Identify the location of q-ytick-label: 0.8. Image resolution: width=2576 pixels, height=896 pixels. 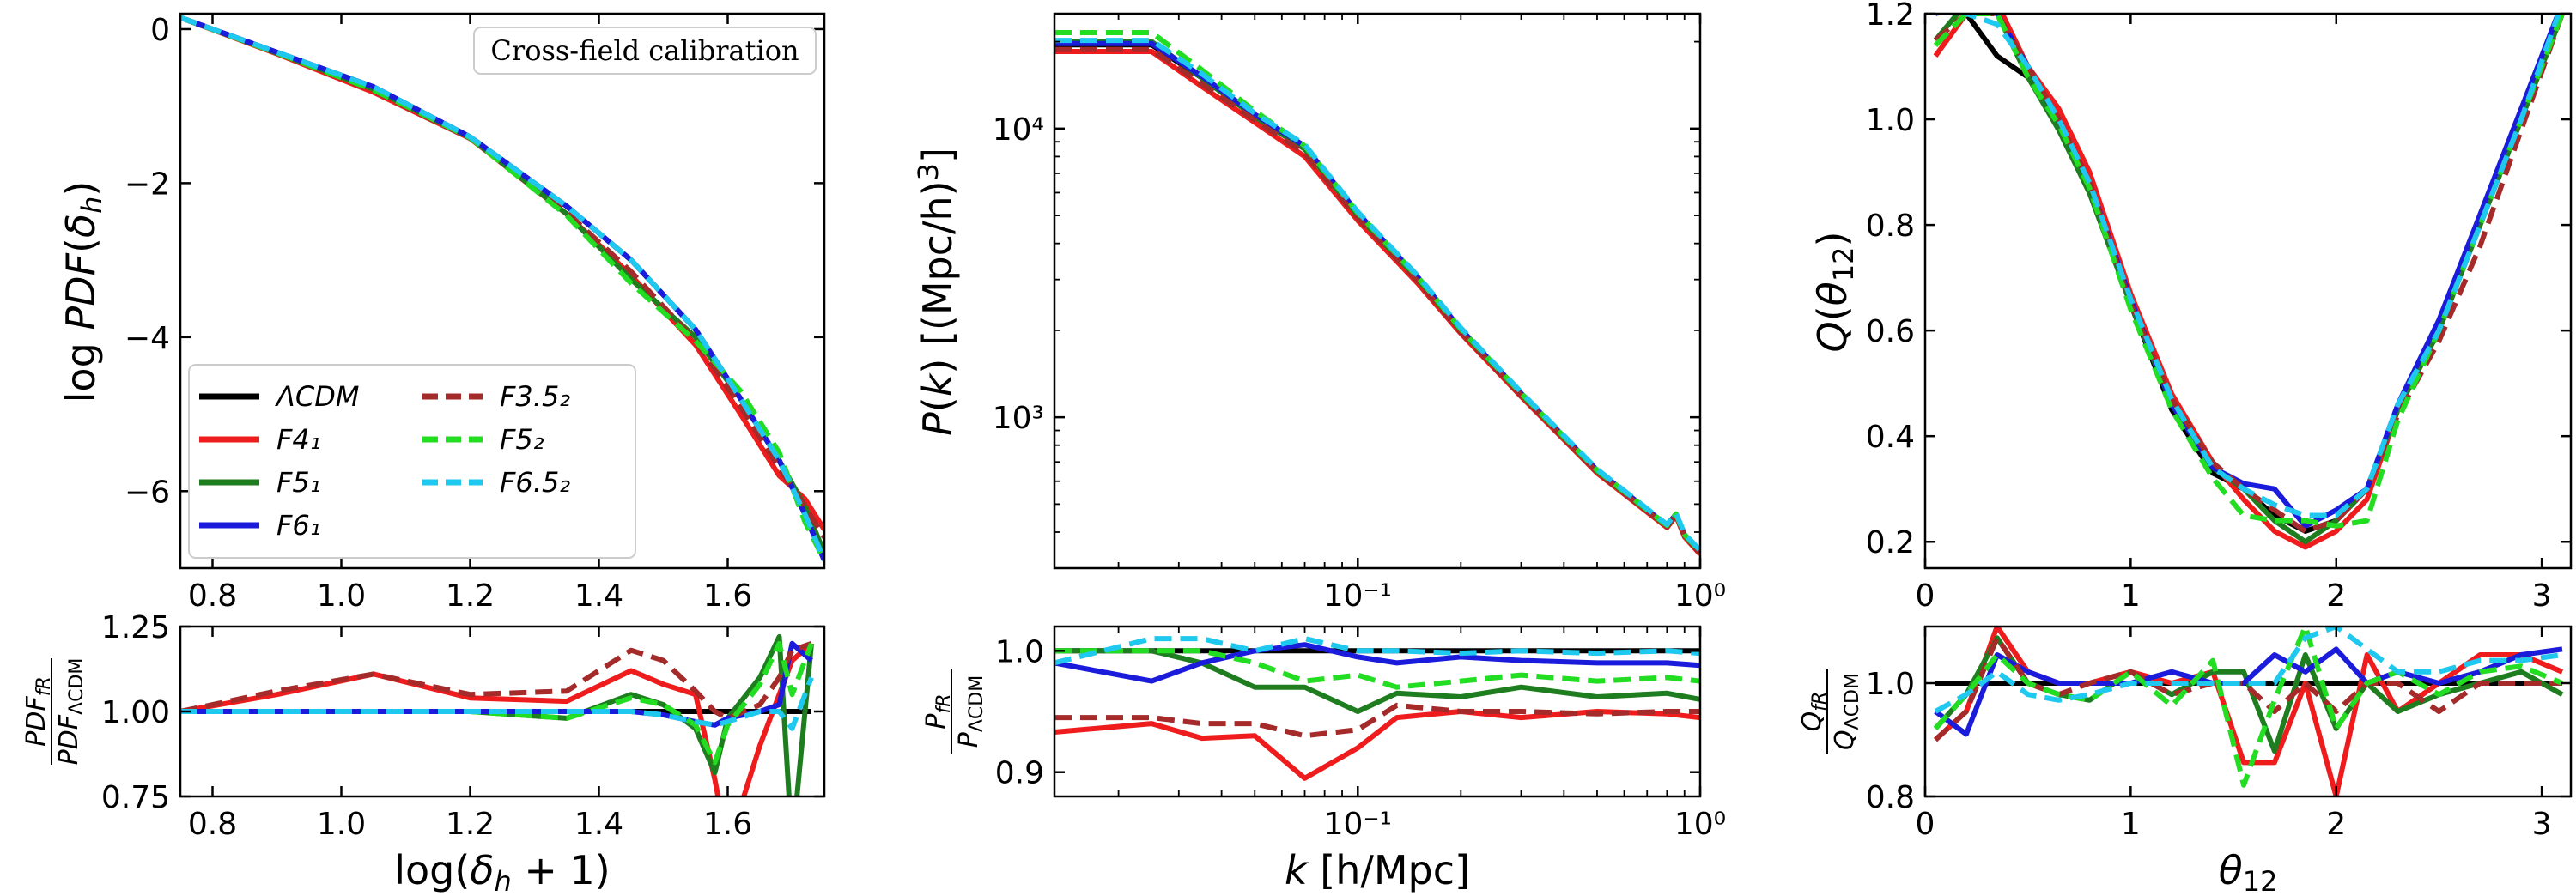
(1890, 227).